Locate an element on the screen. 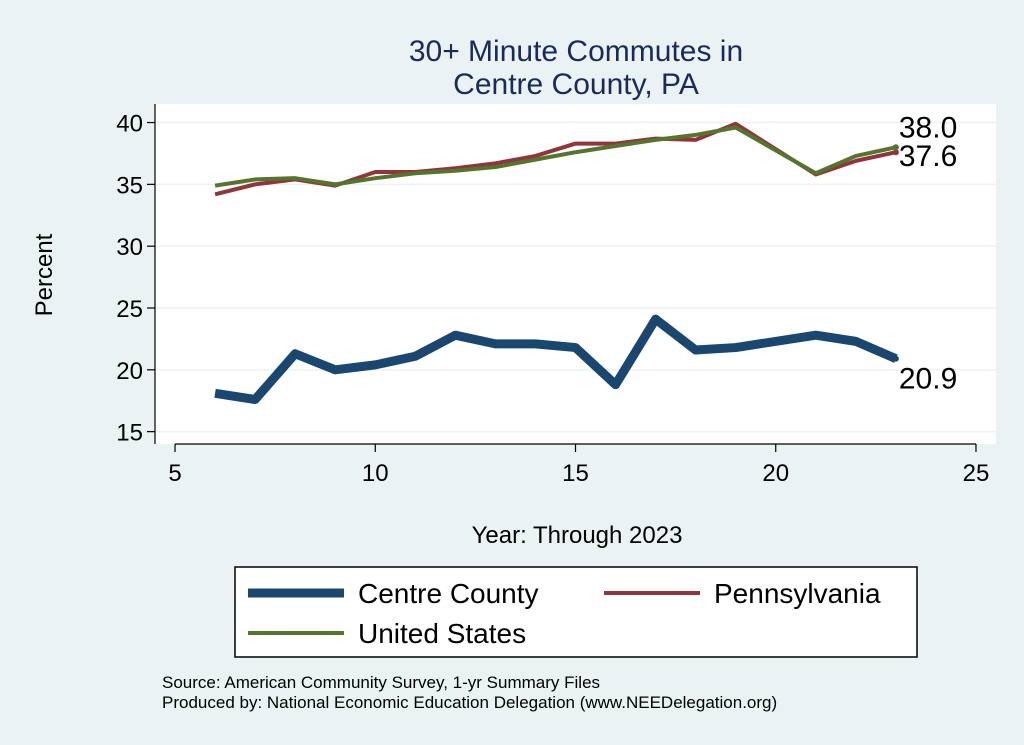  chart-subtitle: Centre County, PA is located at coordinates (576, 84).